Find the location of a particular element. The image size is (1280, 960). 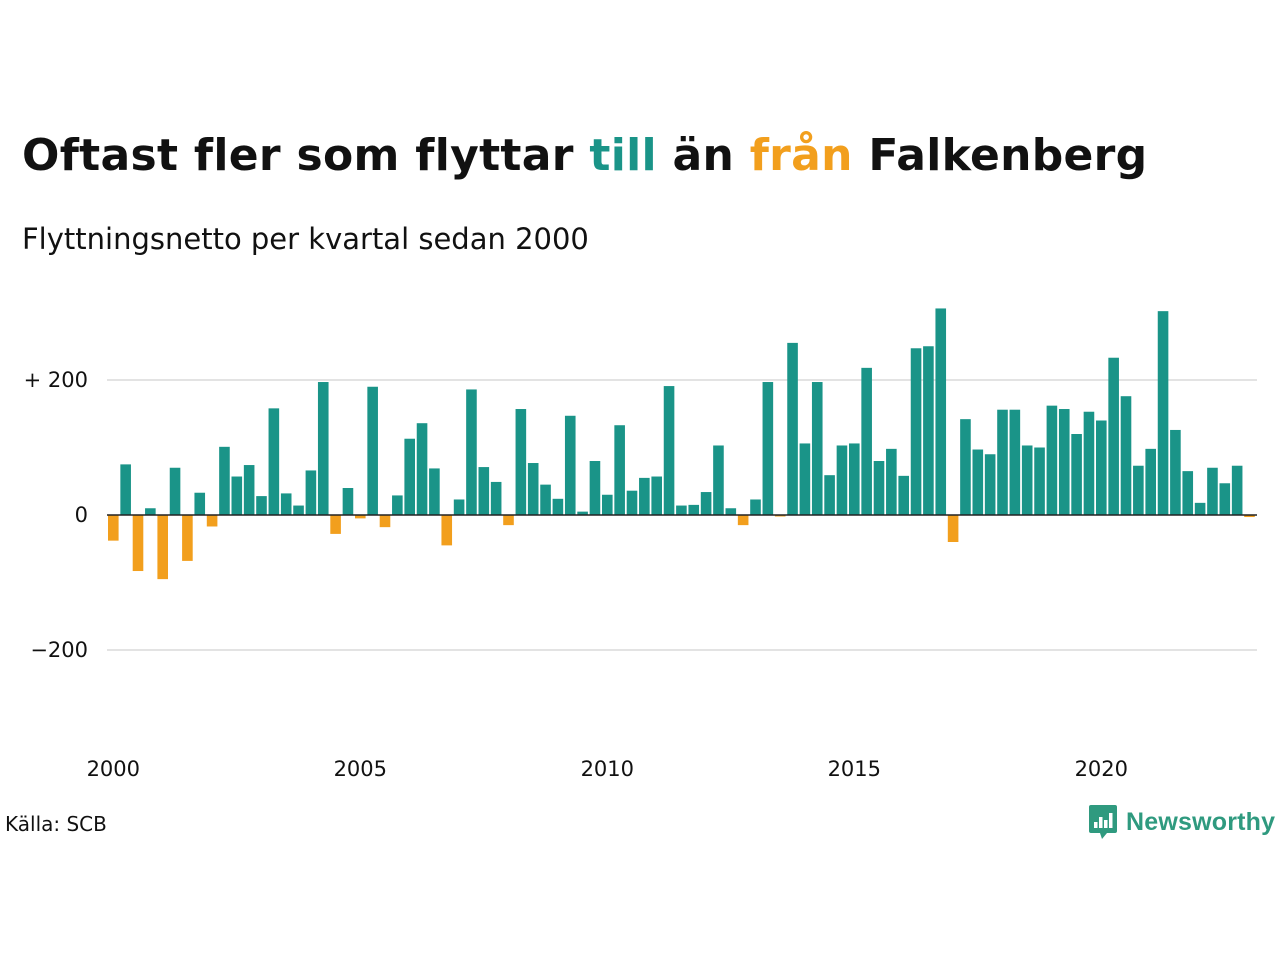

bar-2022-k2 is located at coordinates (1212, 491).